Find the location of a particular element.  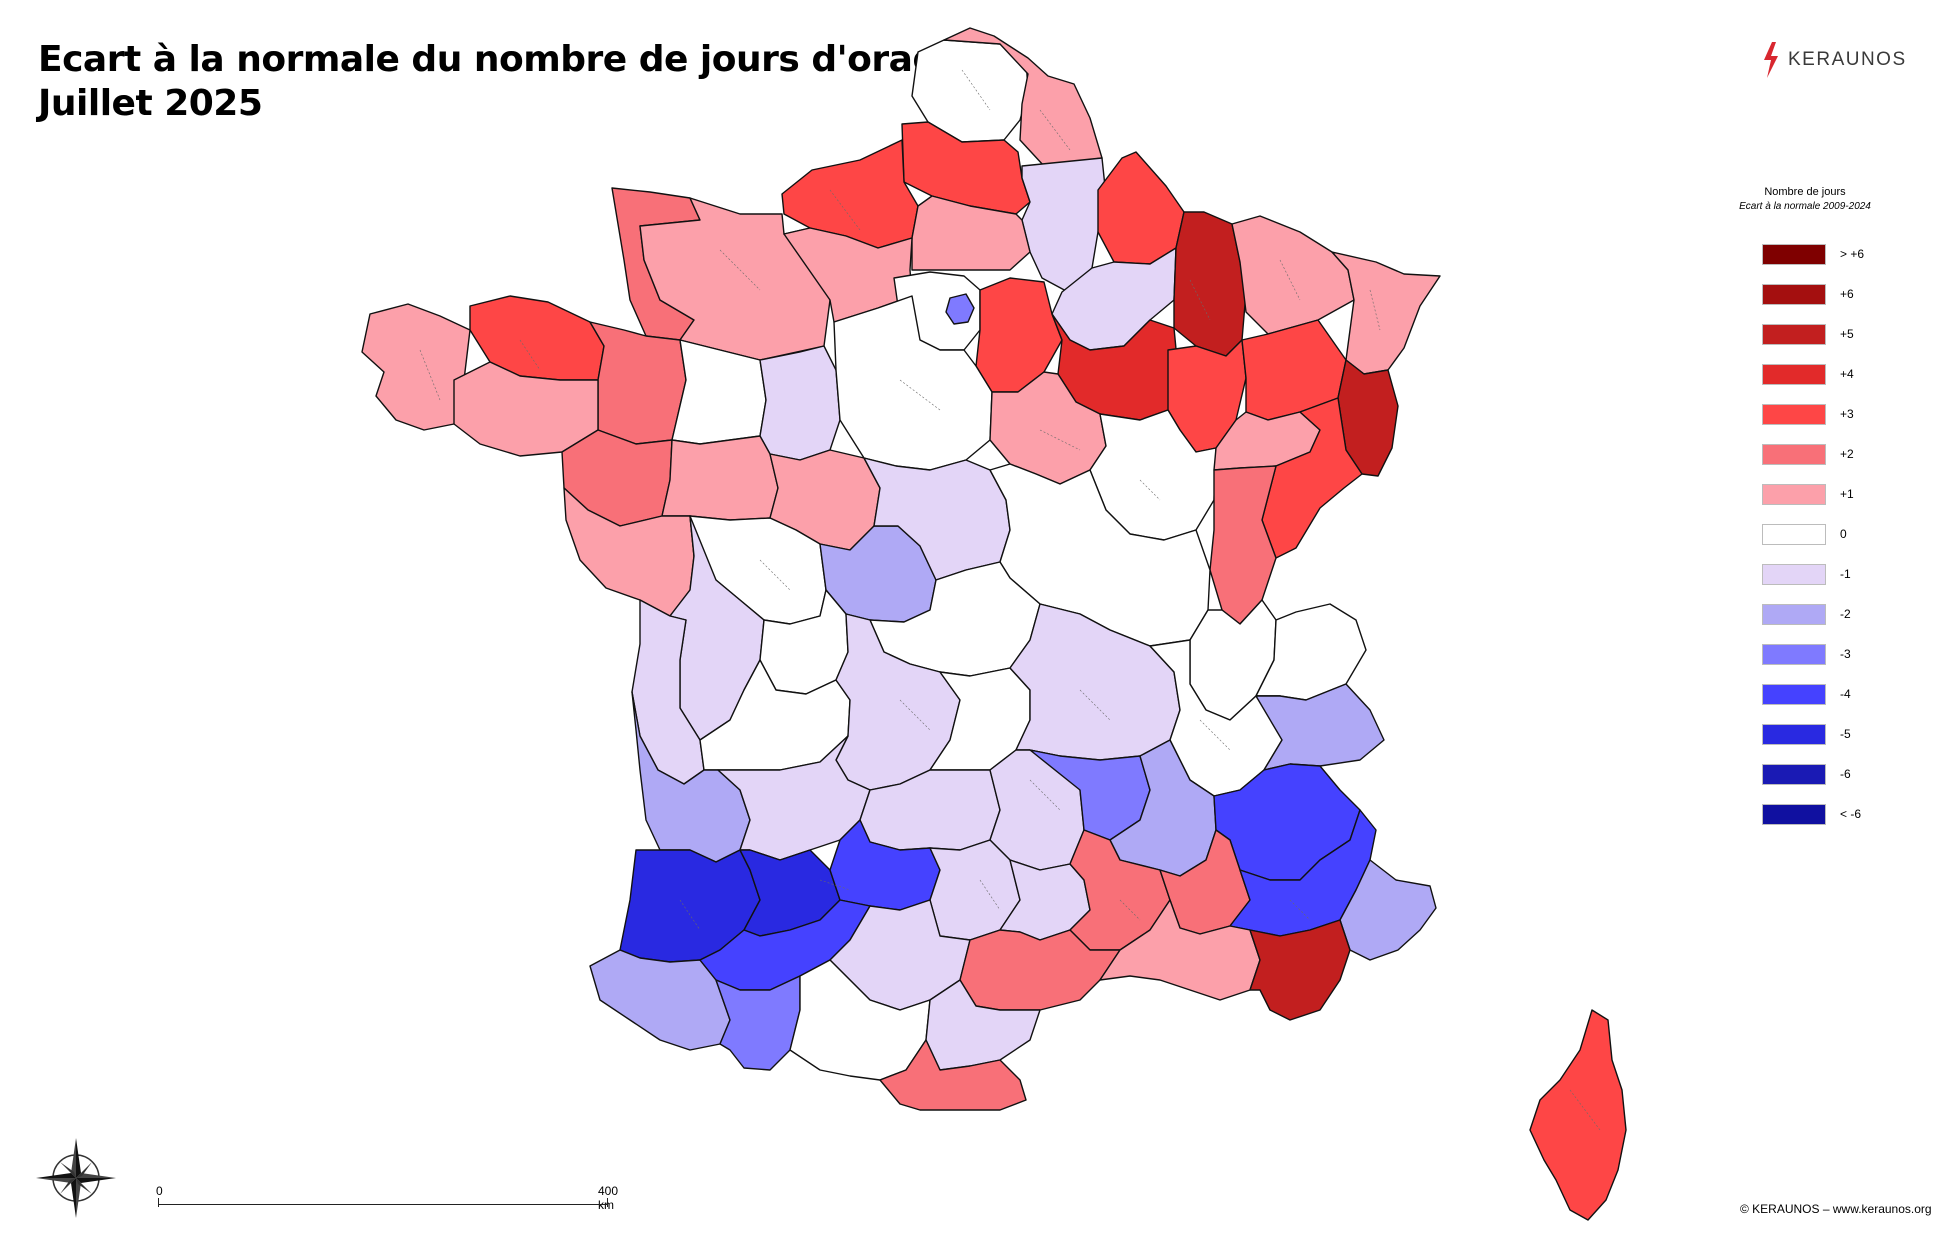

legend-item: -3 is located at coordinates (1818, 654).